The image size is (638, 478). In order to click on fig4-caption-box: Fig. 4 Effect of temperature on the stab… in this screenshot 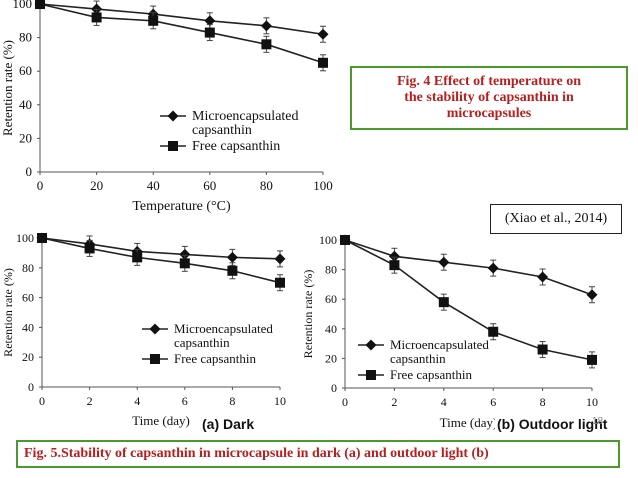, I will do `click(489, 98)`.